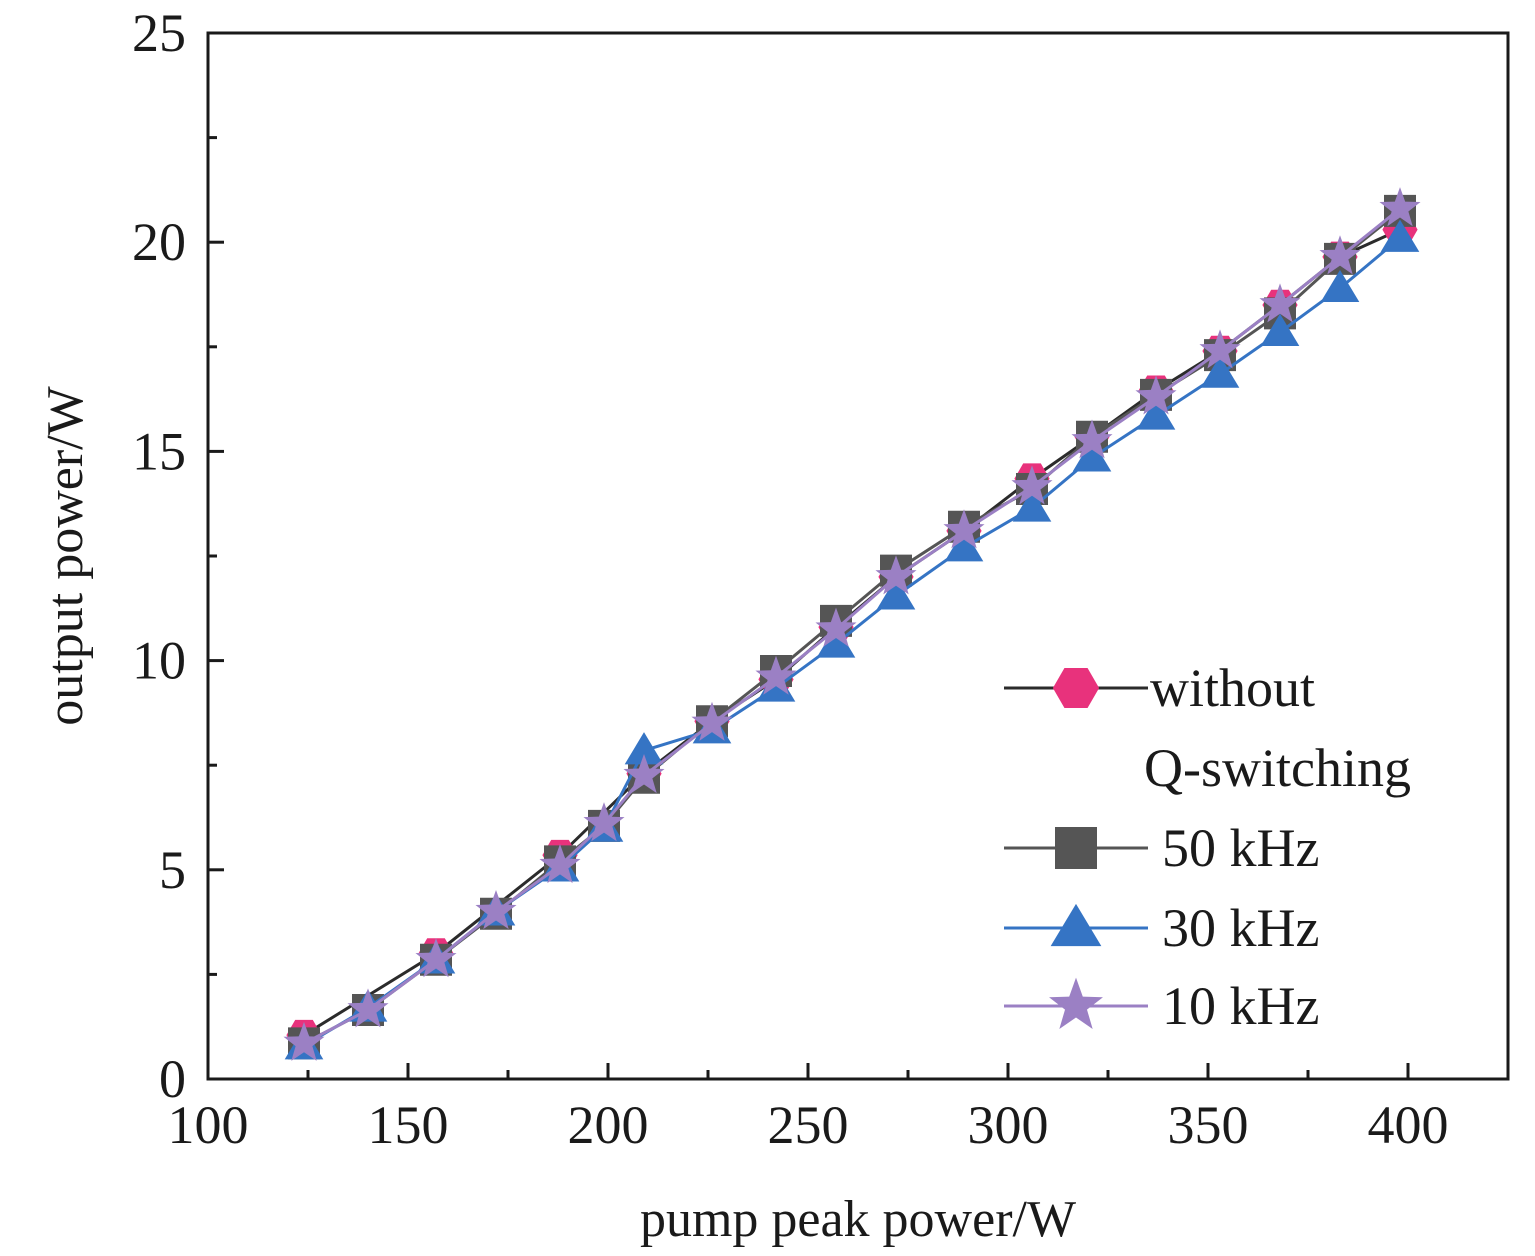  I want to click on legend-label: without, so click(1232, 688).